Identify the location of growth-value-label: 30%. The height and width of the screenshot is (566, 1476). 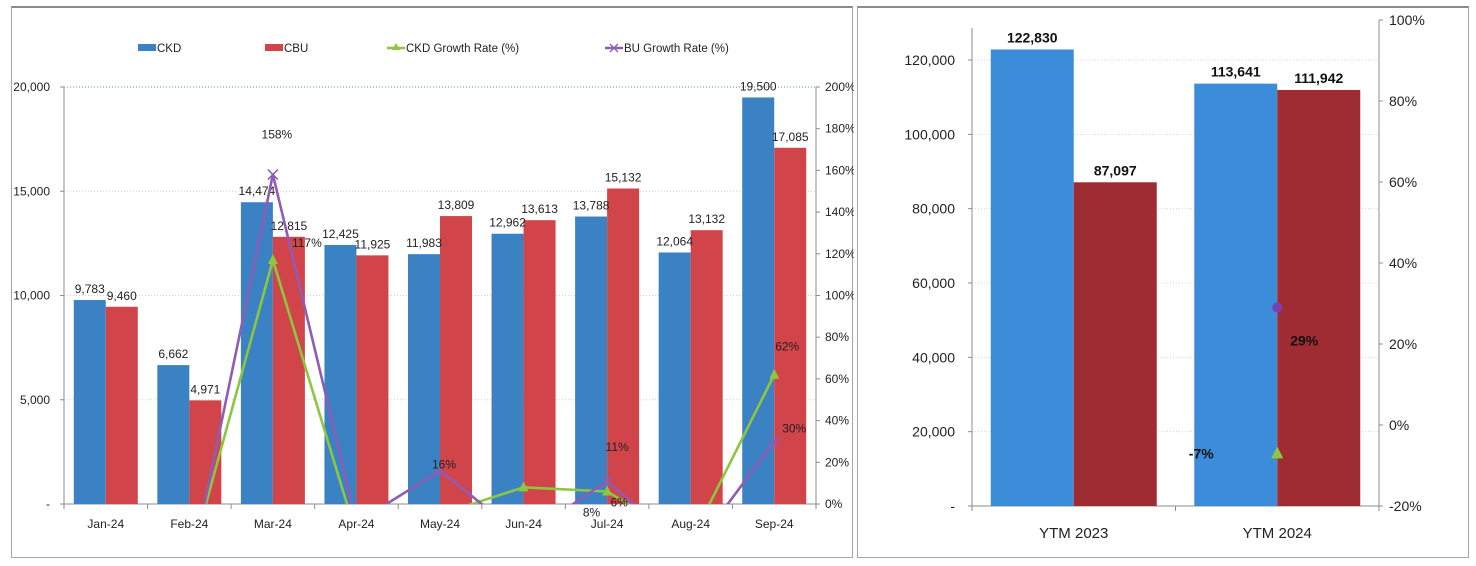
(794, 428).